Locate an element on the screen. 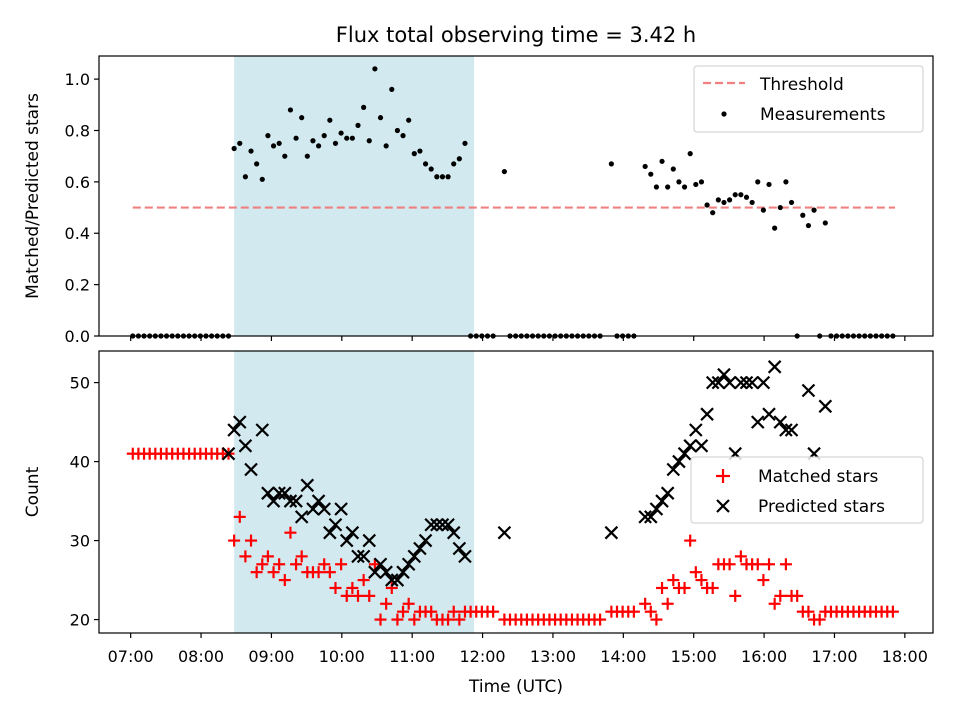 This screenshot has width=960, height=720. xtick-label: 16:00 is located at coordinates (764, 656).